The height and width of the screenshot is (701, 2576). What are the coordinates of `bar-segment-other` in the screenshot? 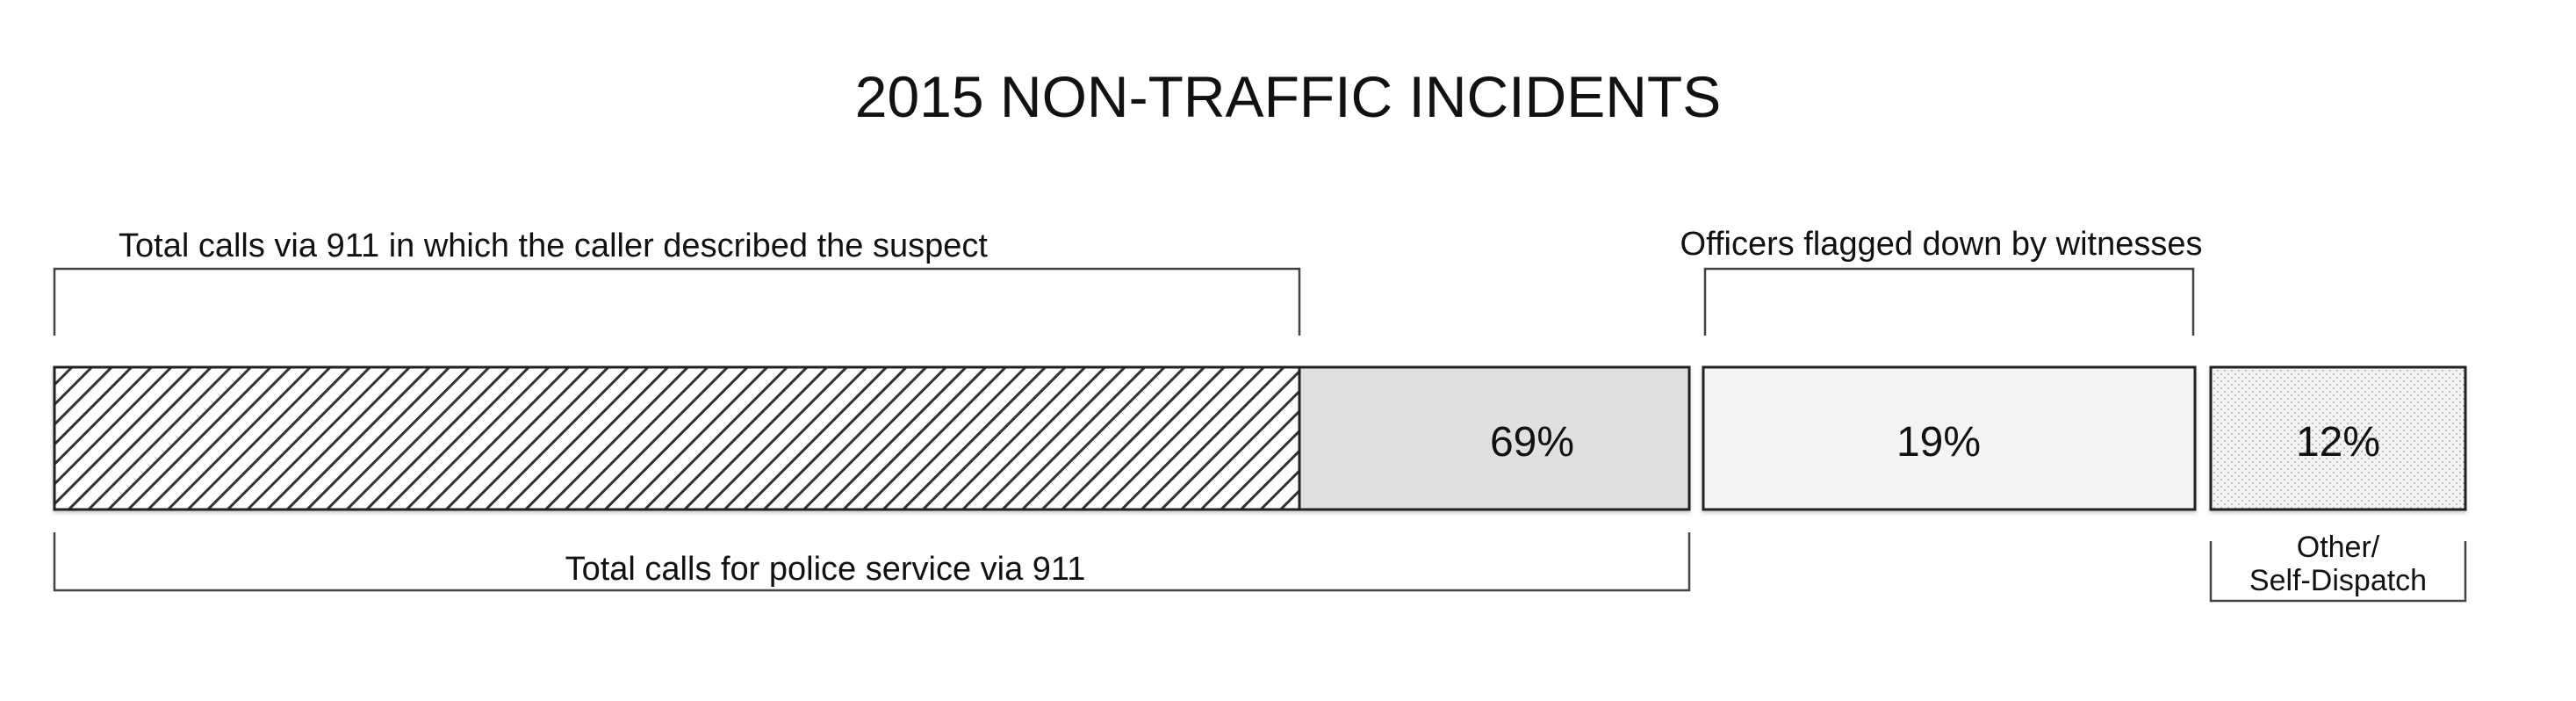 It's located at (2338, 438).